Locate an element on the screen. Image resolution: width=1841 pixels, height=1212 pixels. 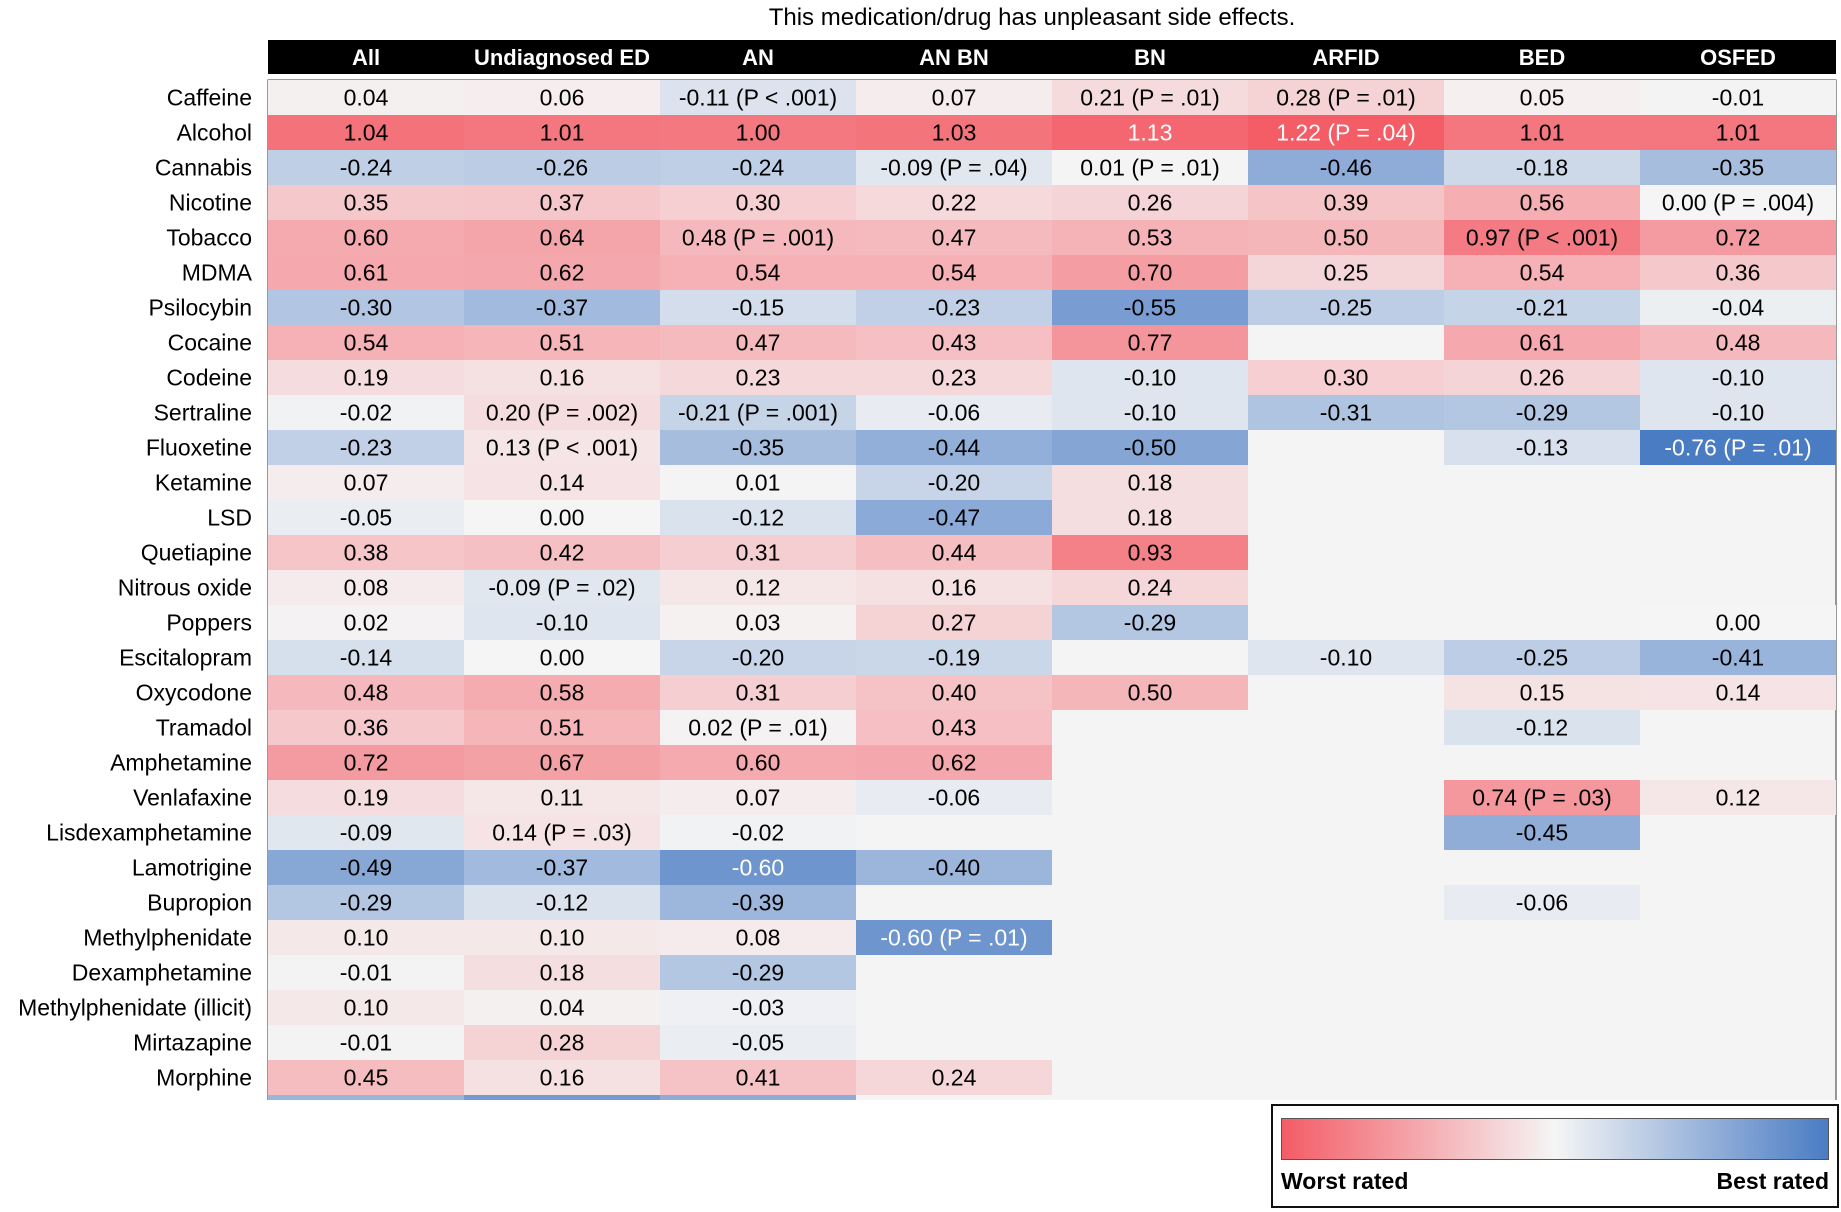
row-label: Nicotine is located at coordinates (210, 203).